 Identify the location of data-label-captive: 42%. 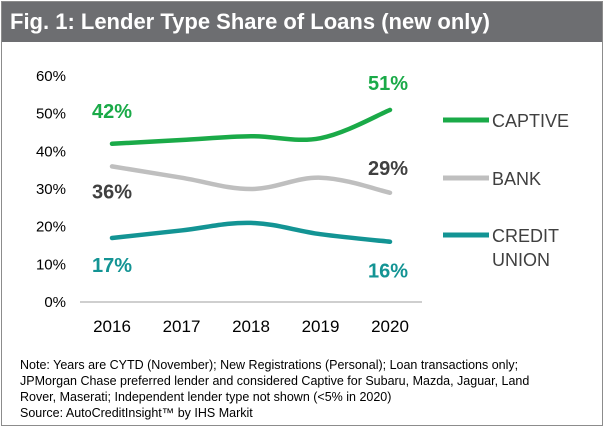
(112, 112).